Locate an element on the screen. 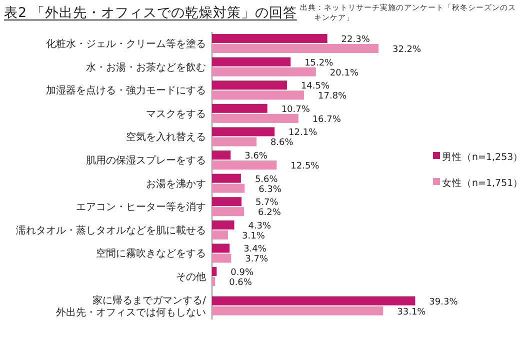  data-label: 12.5% is located at coordinates (305, 167).